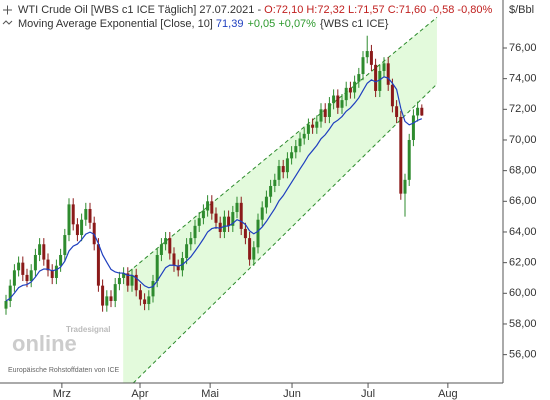 Image resolution: width=550 pixels, height=400 pixels. Describe the element at coordinates (523, 140) in the screenshot. I see `y-tick-label: 70,00` at that location.